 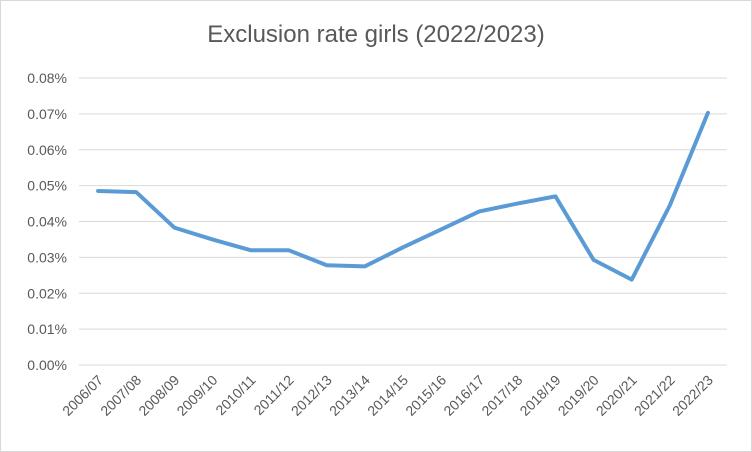 I want to click on x-tick-label: 2020/21, so click(x=616, y=395).